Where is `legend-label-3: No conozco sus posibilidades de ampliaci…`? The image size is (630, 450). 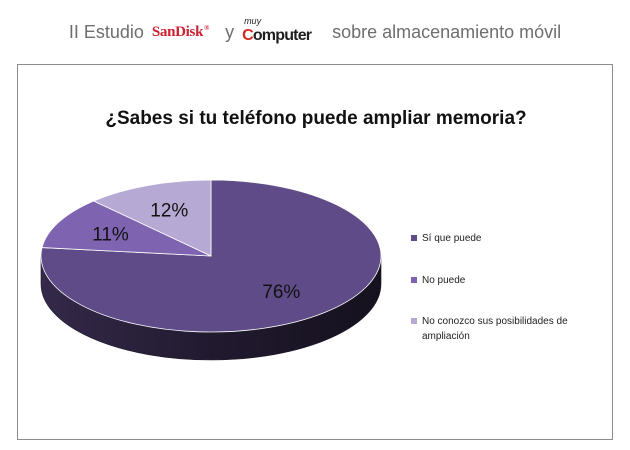
legend-label-3: No conozco sus posibilidades de ampliaci… is located at coordinates (495, 329).